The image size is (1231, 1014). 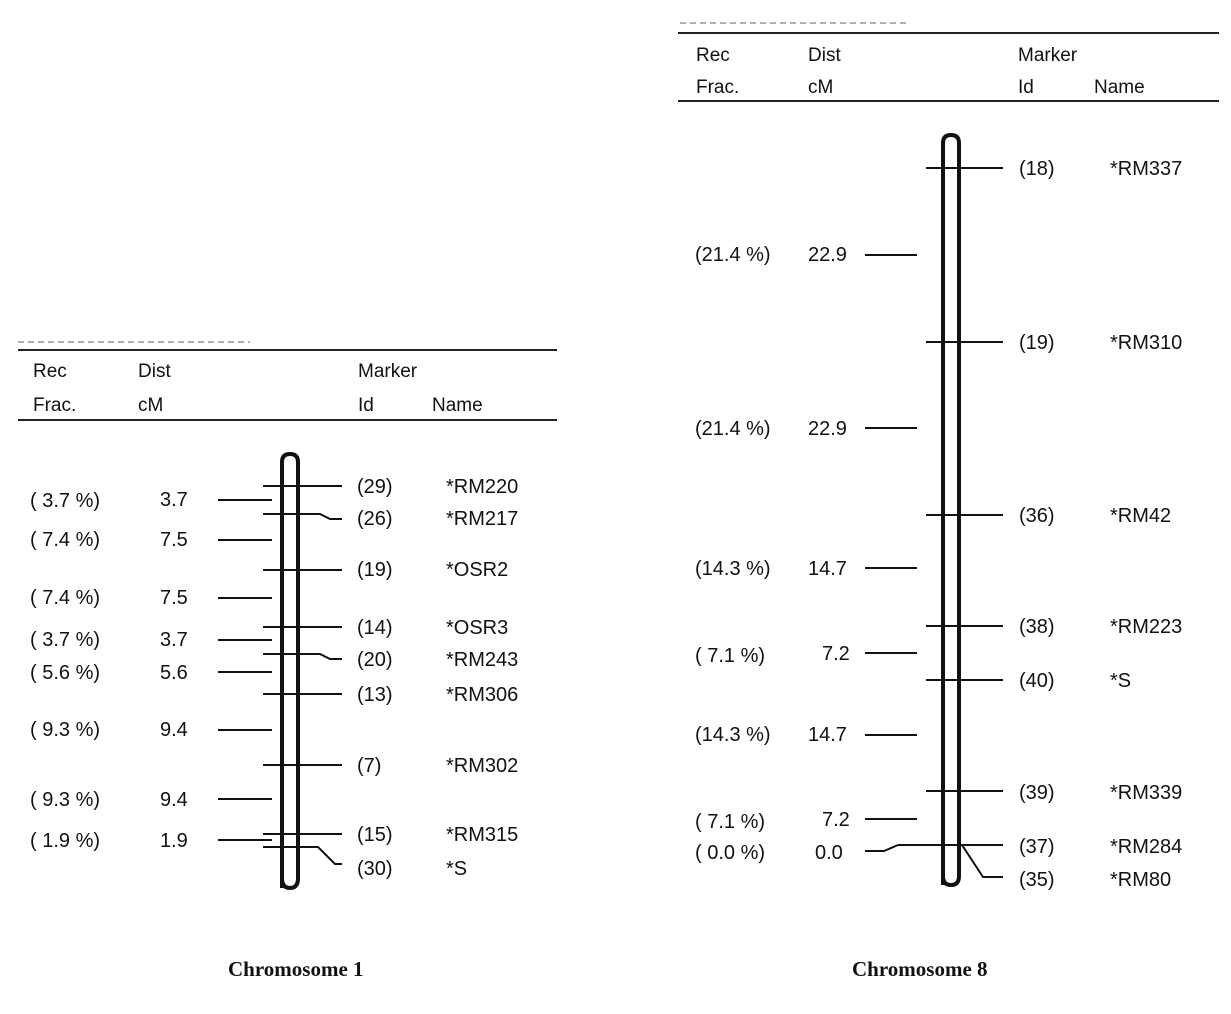 What do you see at coordinates (1146, 169) in the screenshot?
I see `marker-name: *RM337` at bounding box center [1146, 169].